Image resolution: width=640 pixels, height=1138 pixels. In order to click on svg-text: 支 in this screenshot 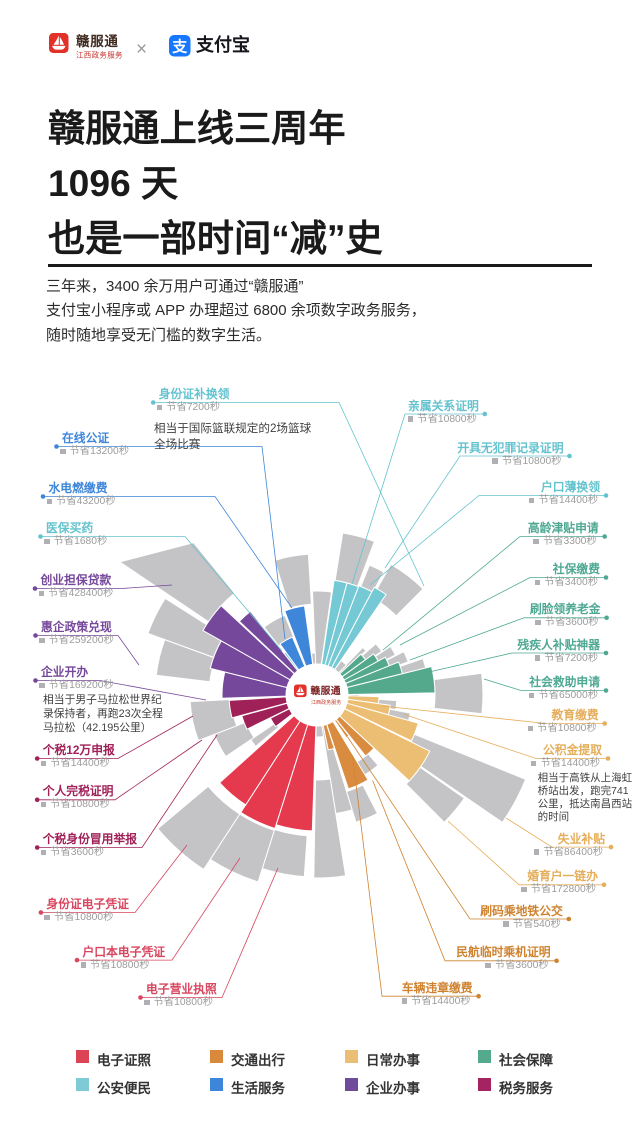, I will do `click(179, 47)`.